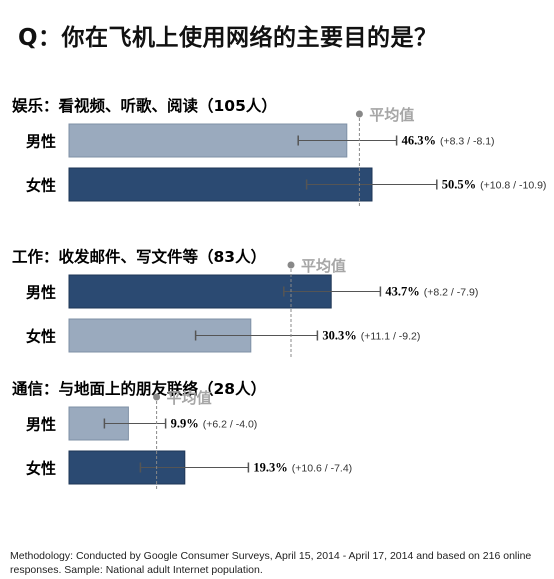 This screenshot has width=554, height=579. Describe the element at coordinates (230, 425) in the screenshot. I see `margin-of-error-label: (+6.2 / -4.0)` at that location.